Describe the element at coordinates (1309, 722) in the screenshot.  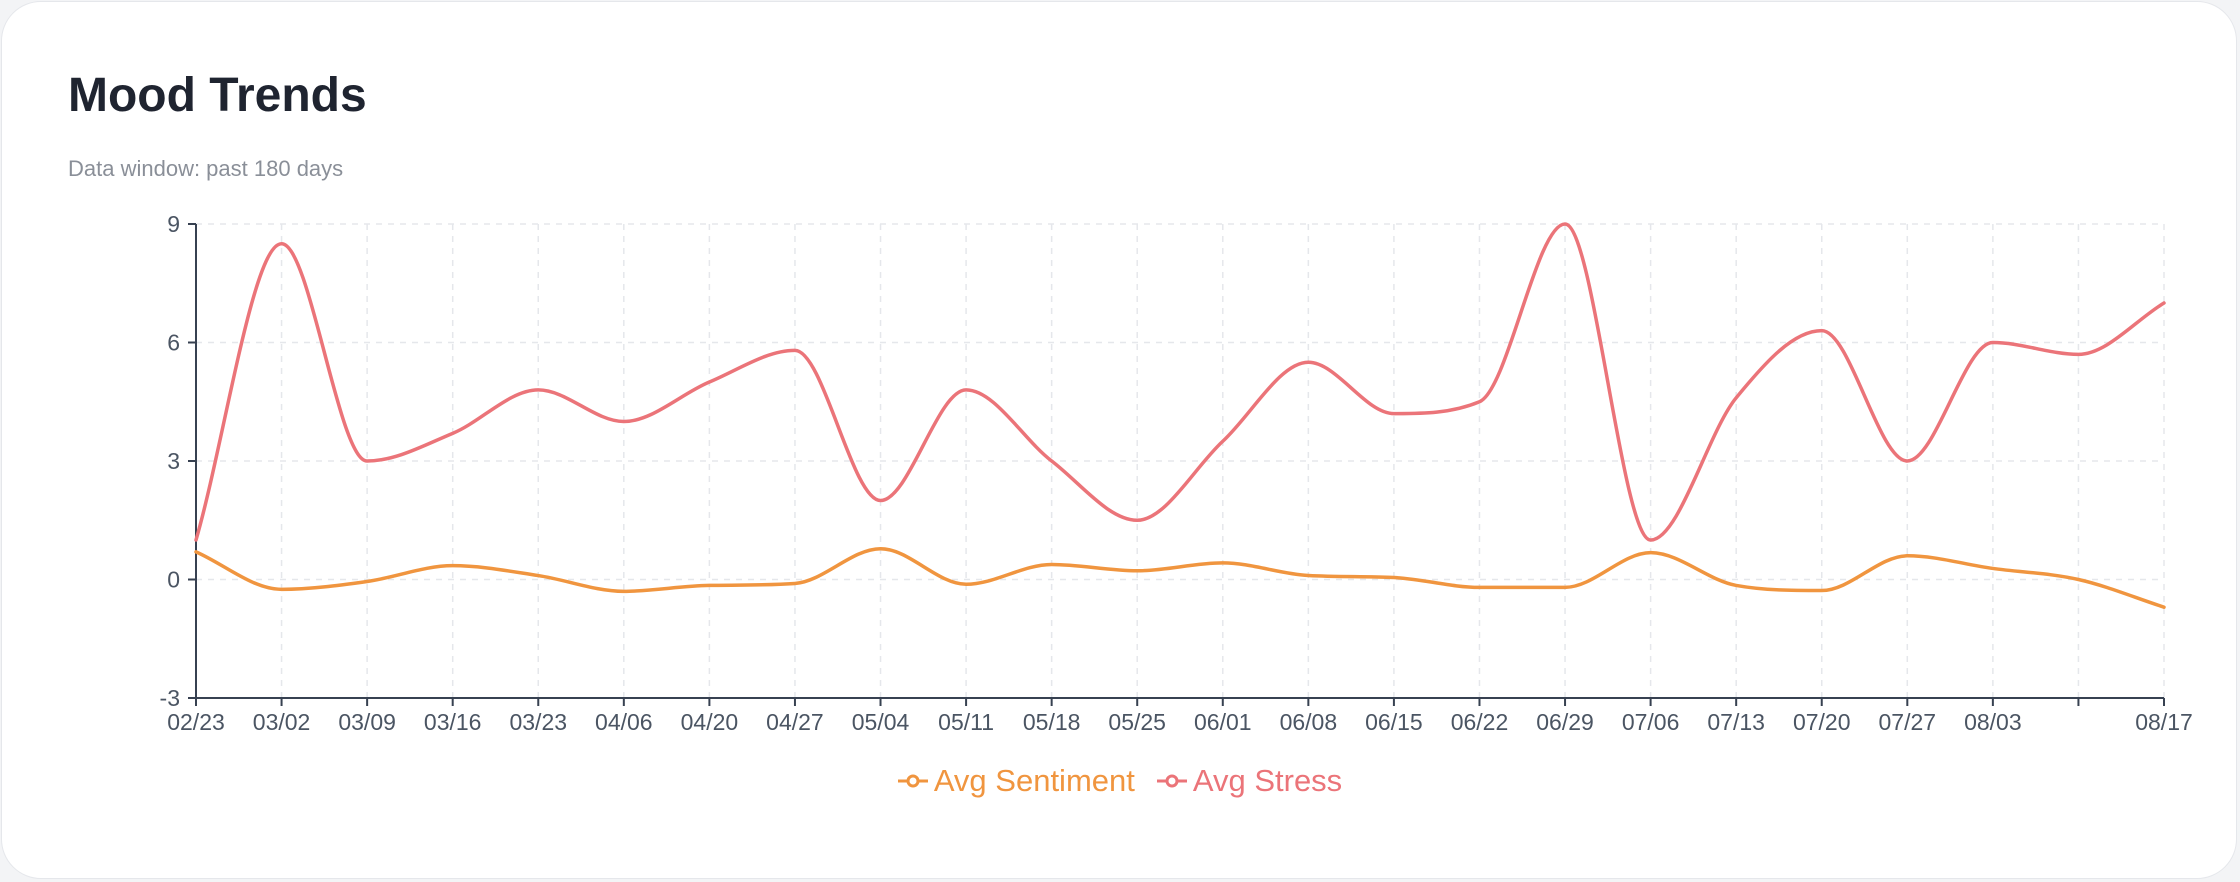
I see `x-tick-label: 06/08` at that location.